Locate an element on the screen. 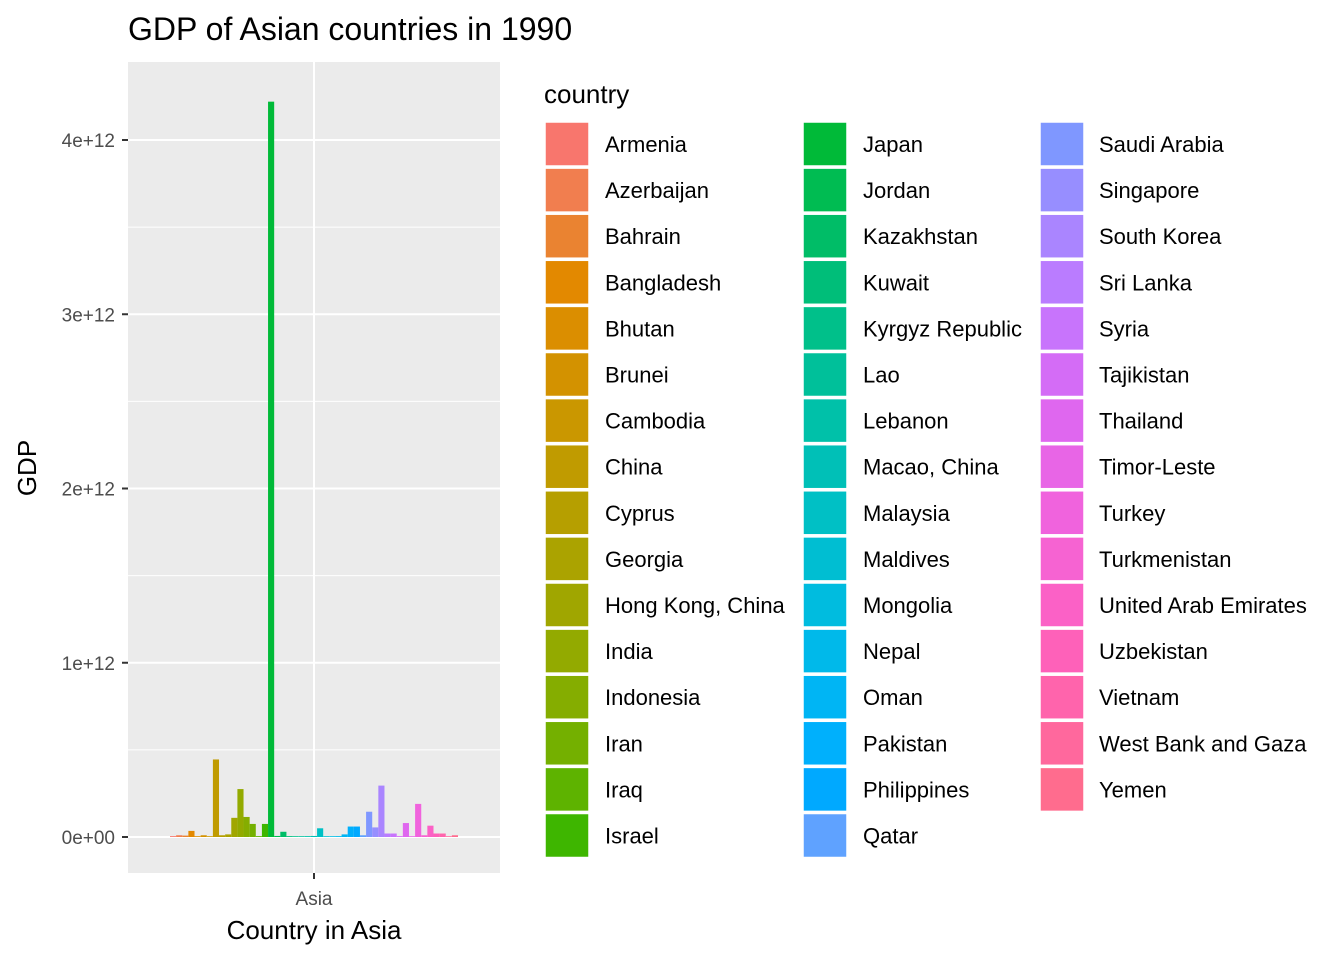 This screenshot has height=960, width=1344. legend-label: Kuwait is located at coordinates (896, 282).